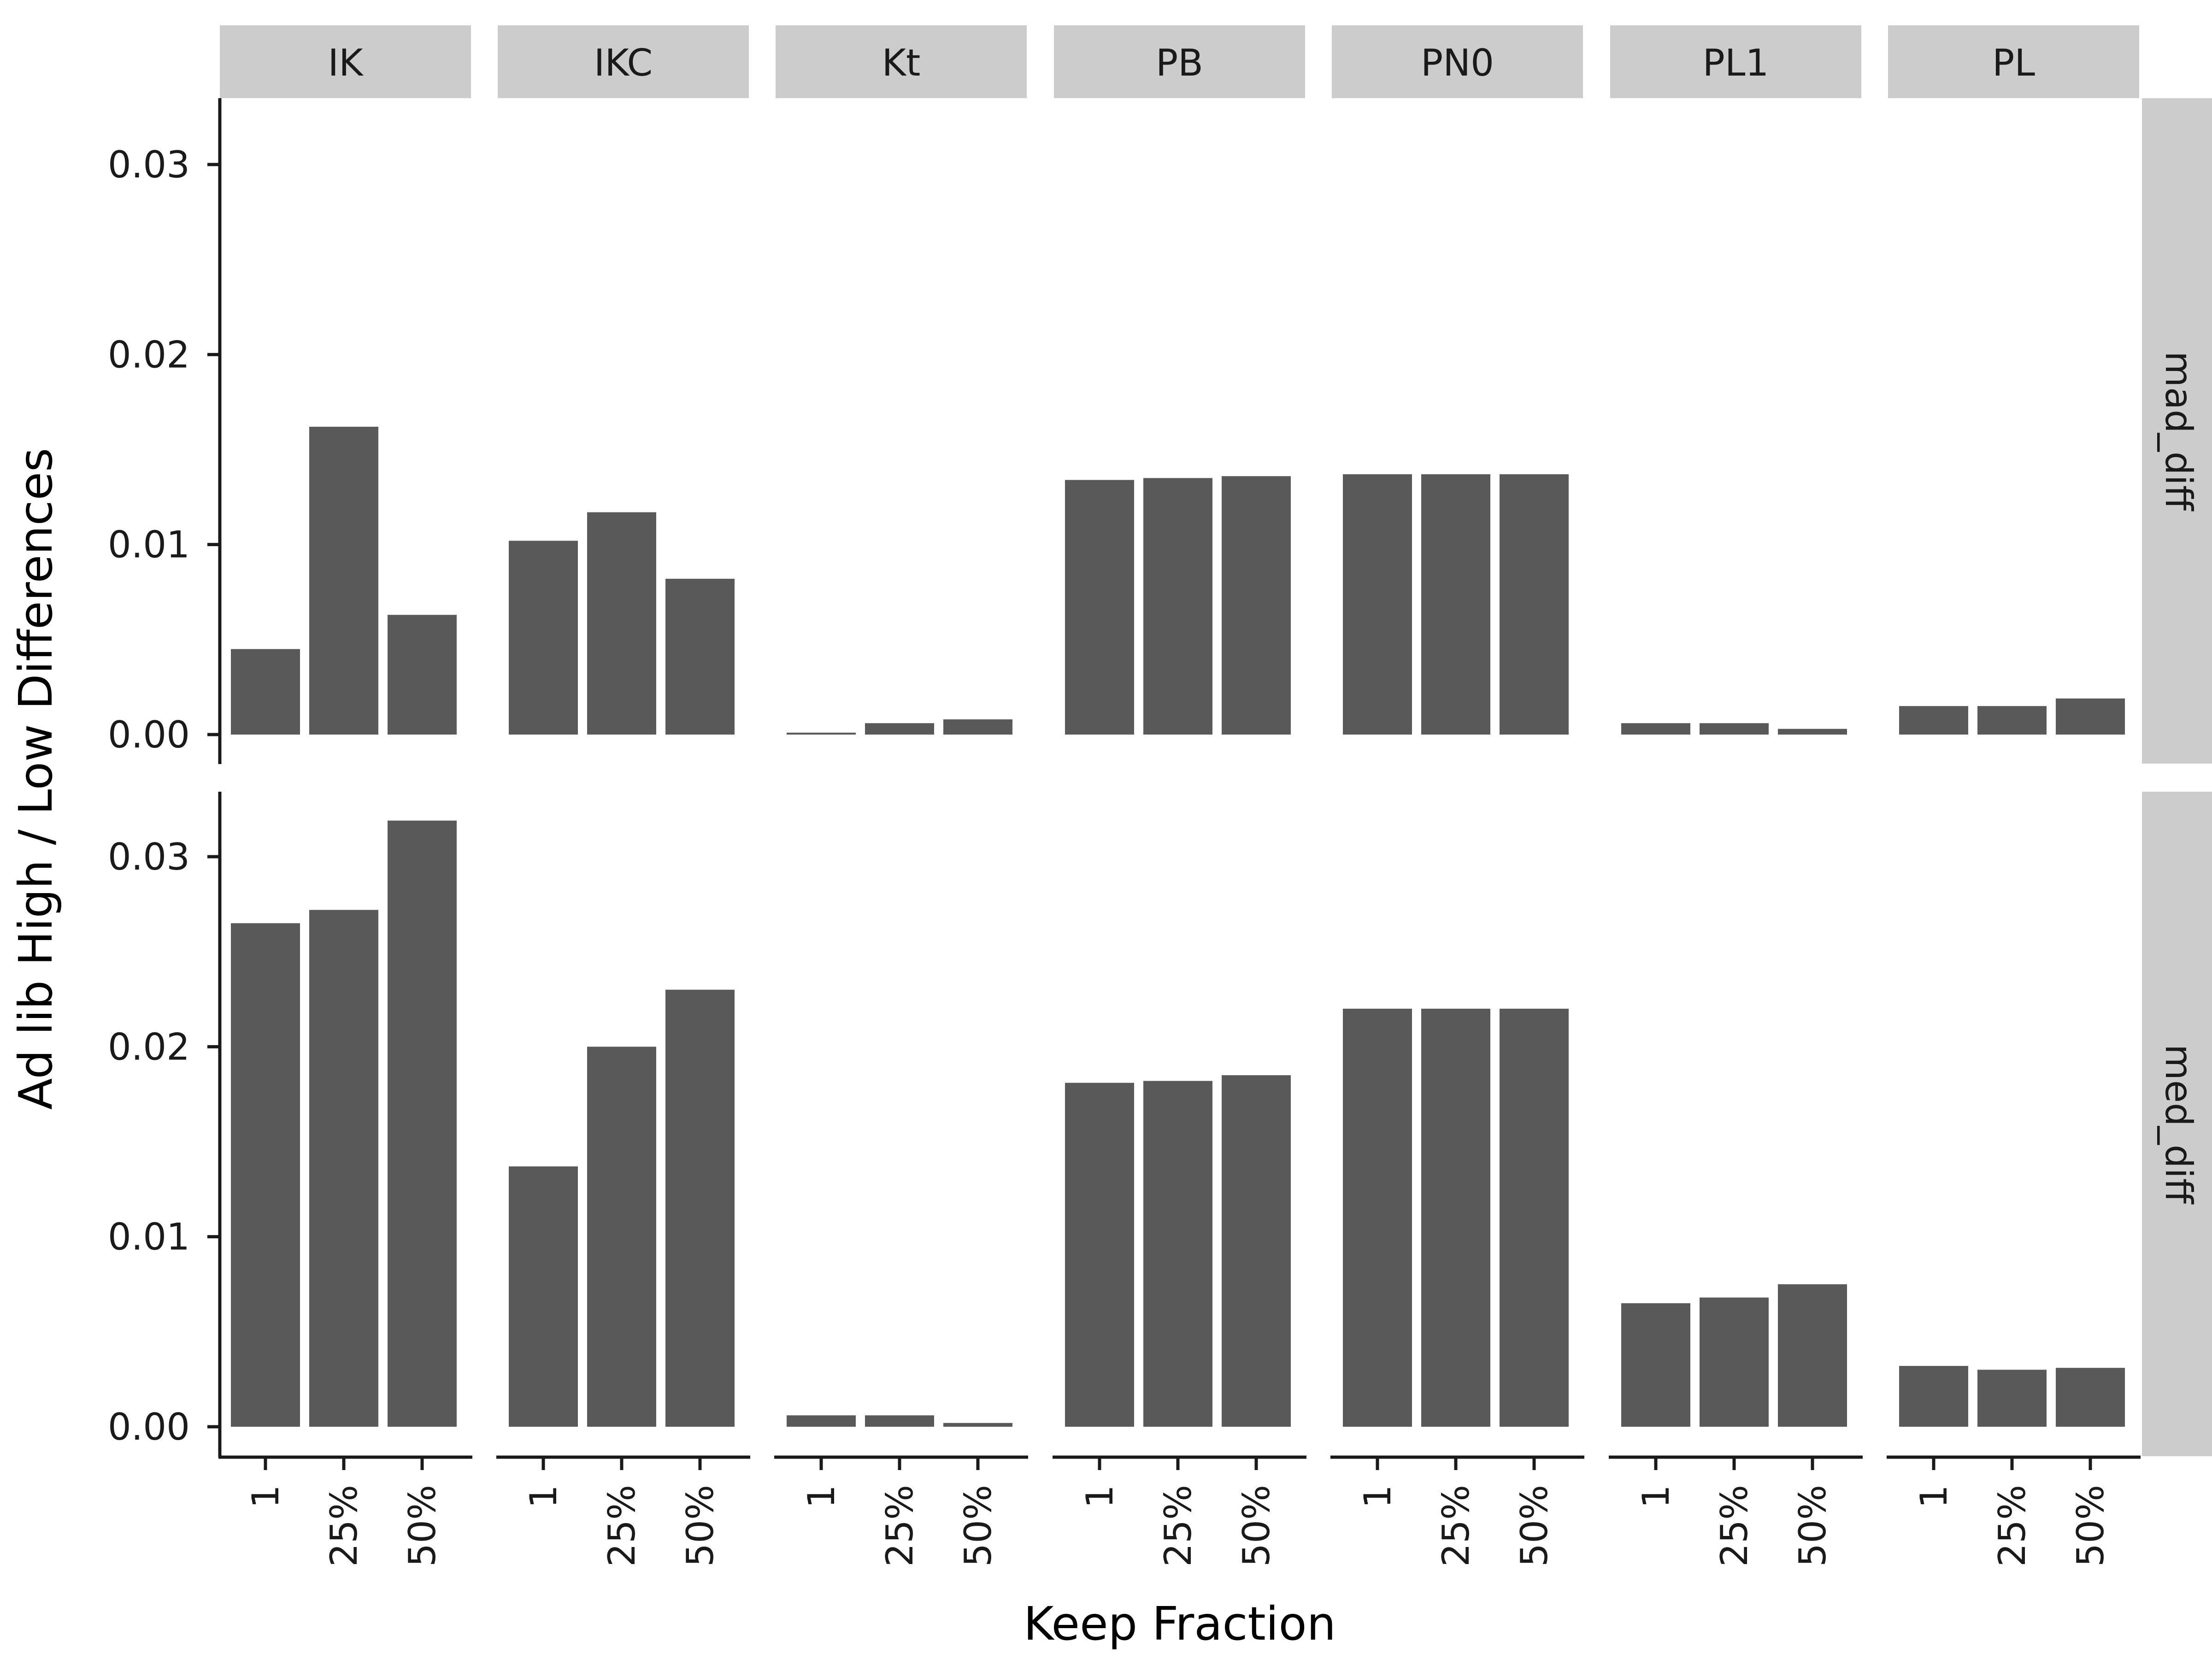 The height and width of the screenshot is (1659, 2212). I want to click on facet-label-kt: Kt, so click(901, 62).